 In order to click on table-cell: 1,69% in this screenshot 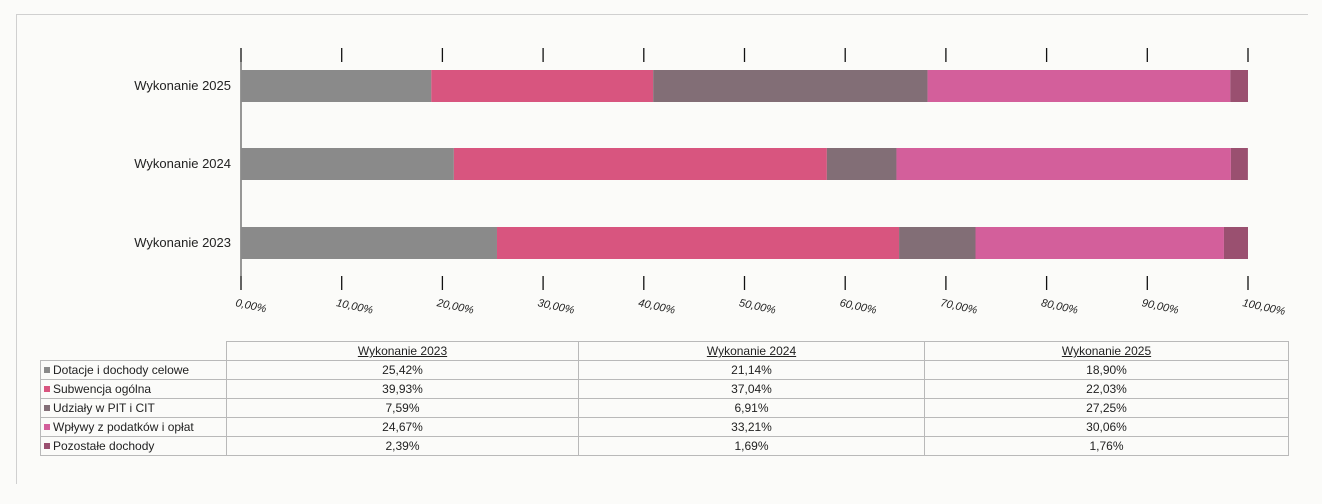, I will do `click(751, 446)`.